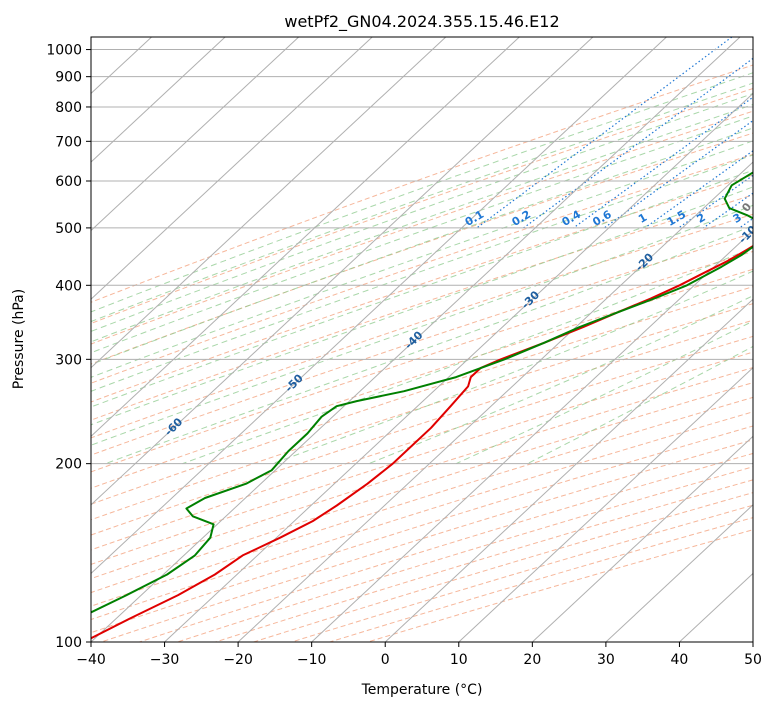 The width and height of the screenshot is (775, 708). What do you see at coordinates (68, 360) in the screenshot?
I see `y-tick-label: 300` at bounding box center [68, 360].